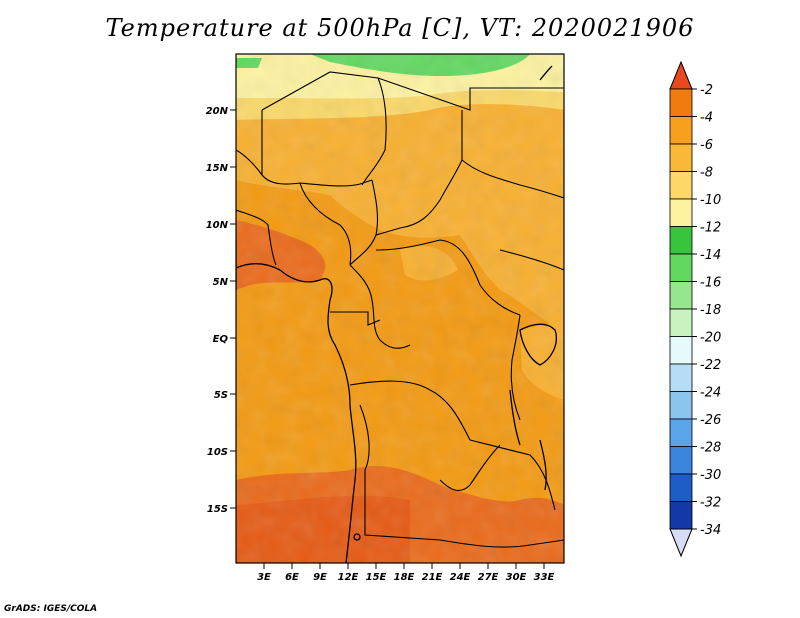 The image size is (800, 618). What do you see at coordinates (217, 168) in the screenshot?
I see `lat-tick-label: 15N` at bounding box center [217, 168].